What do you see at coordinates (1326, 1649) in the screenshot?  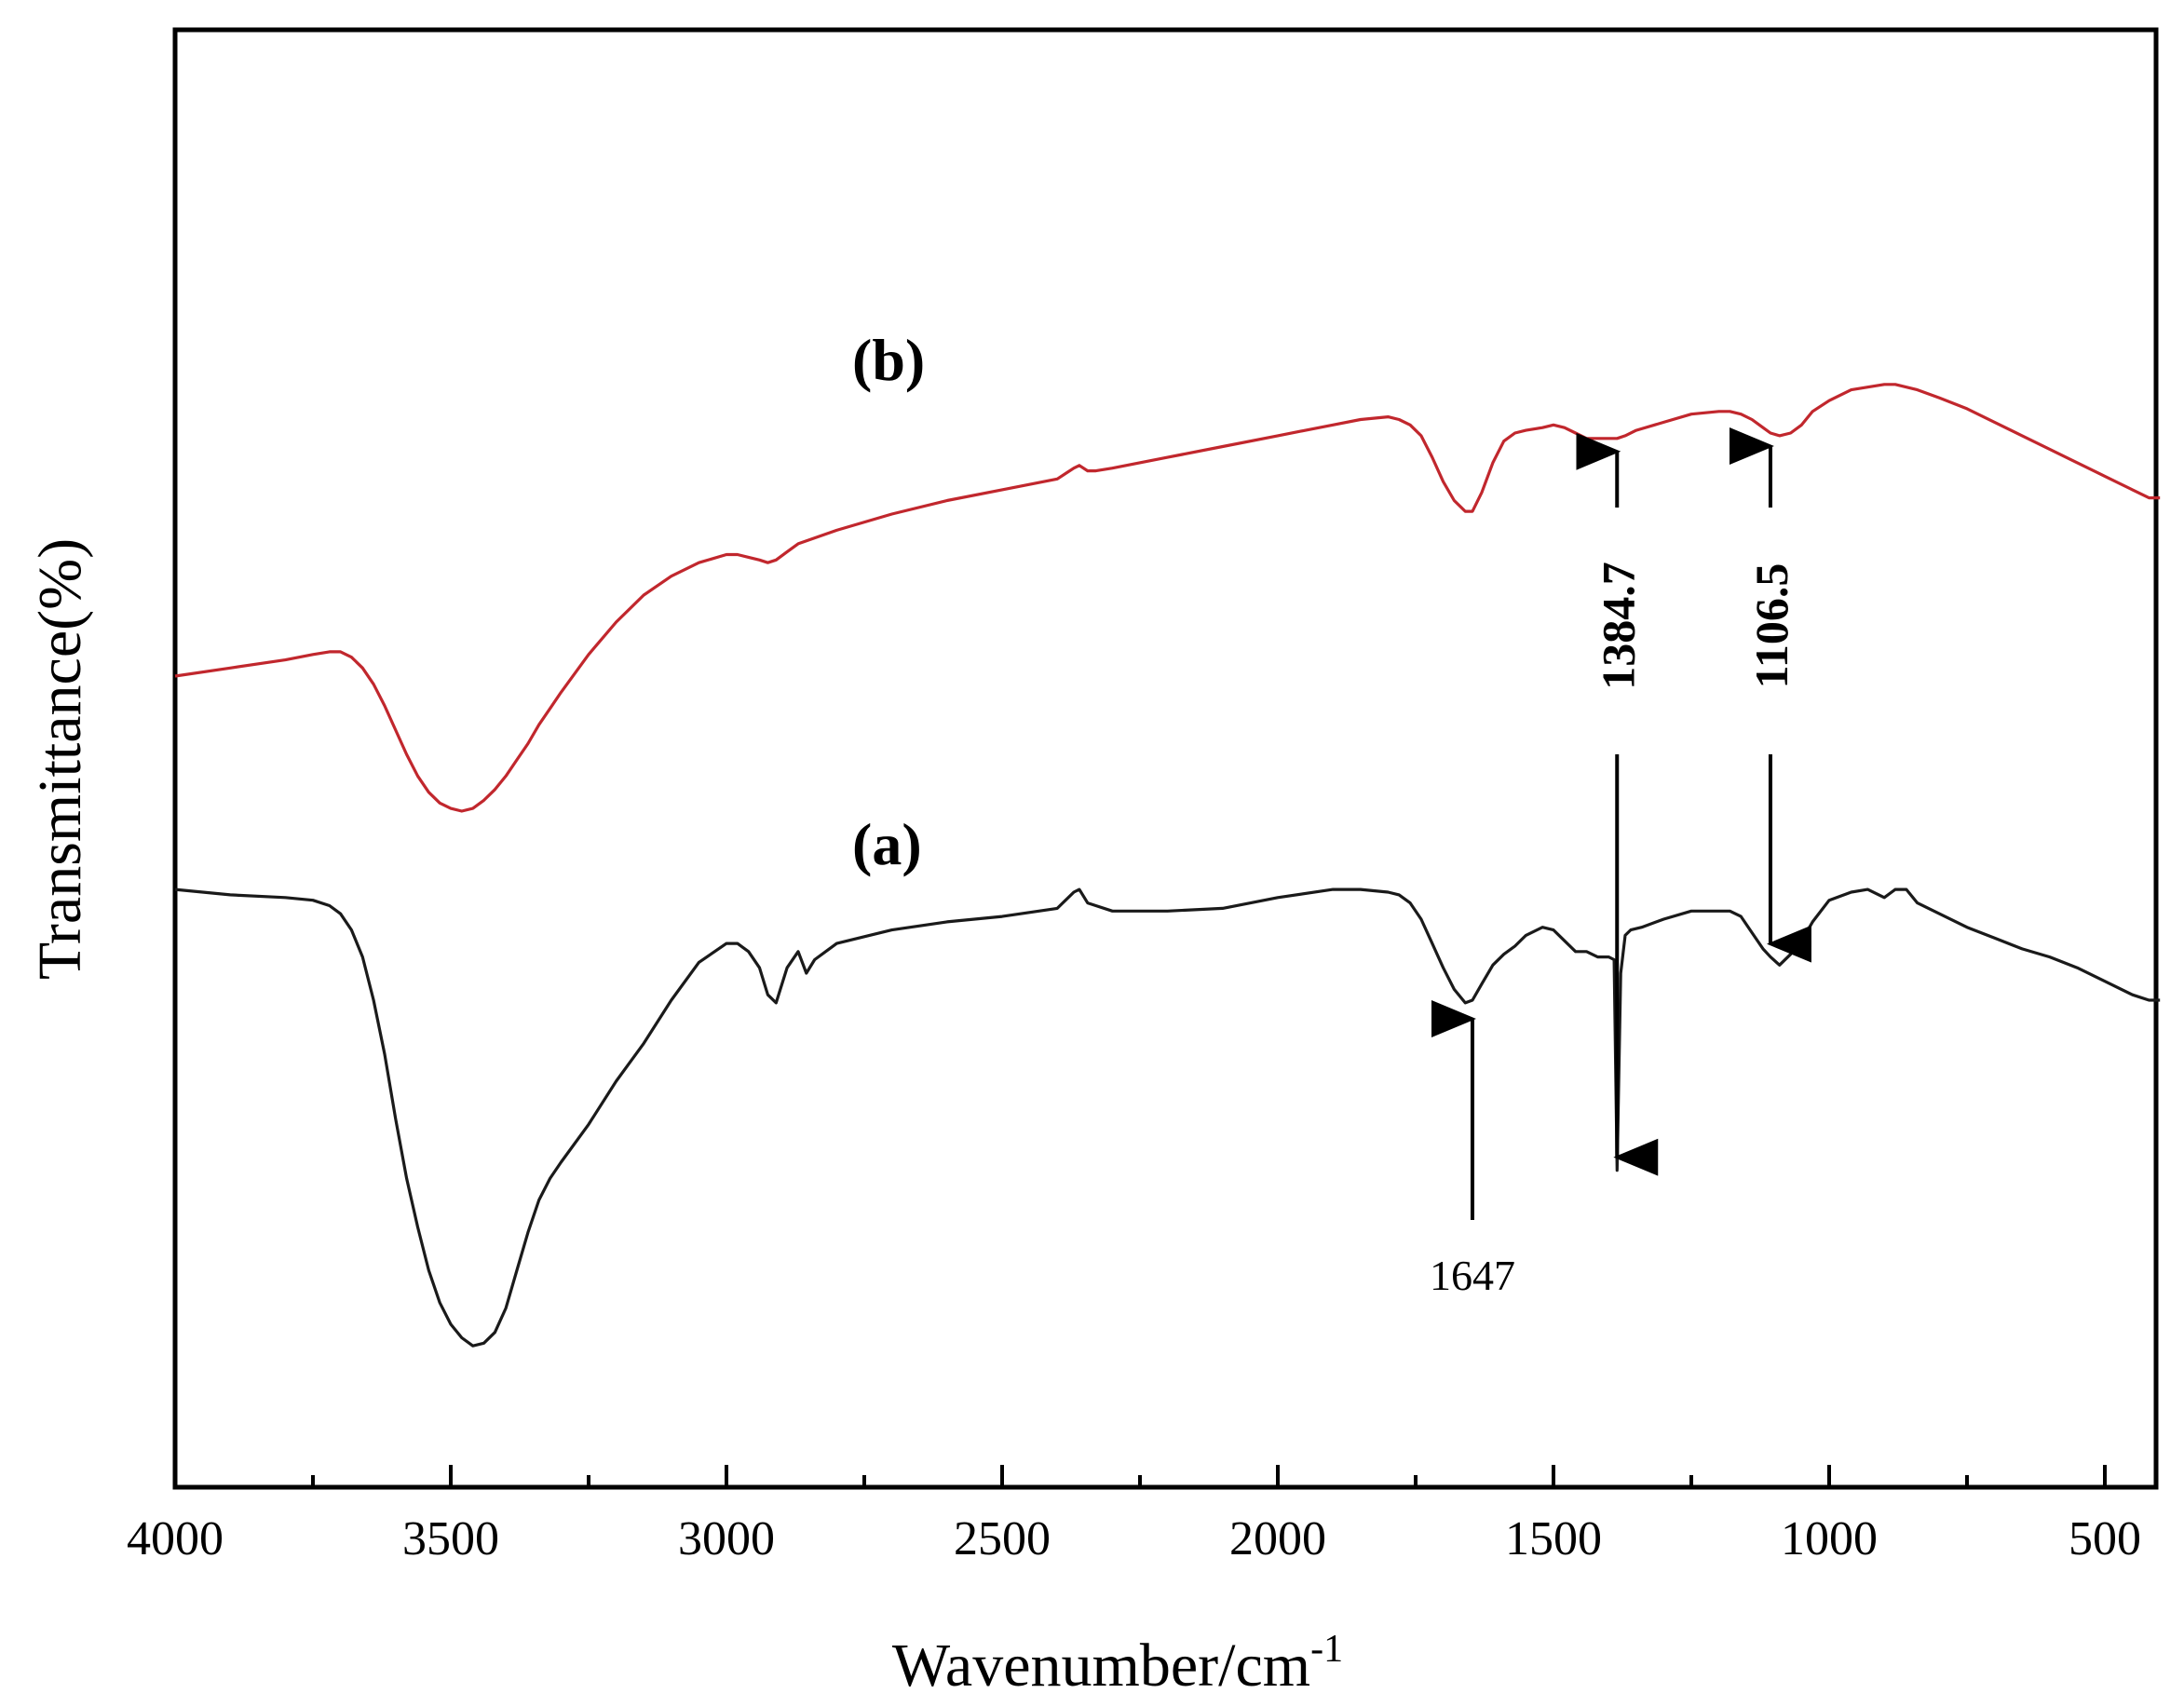 I see `x-axis-title-superscript: -1` at bounding box center [1326, 1649].